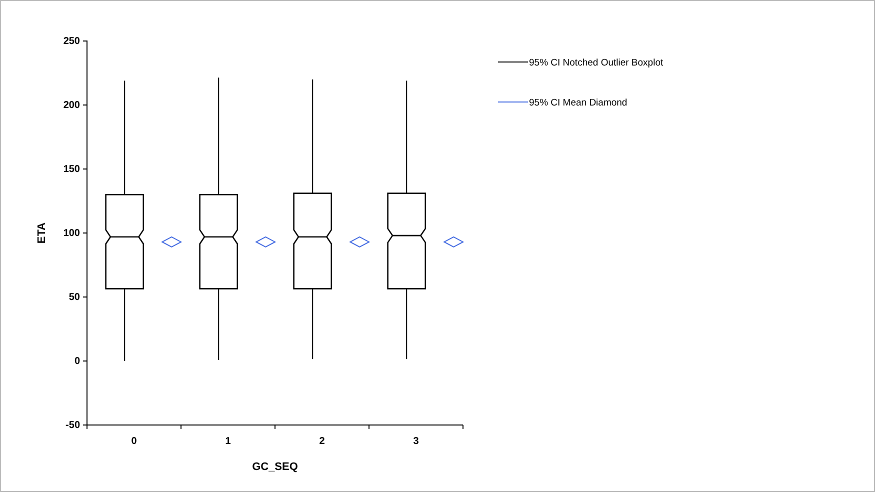 This screenshot has height=493, width=876. What do you see at coordinates (73, 426) in the screenshot?
I see `y-tick-label: -50` at bounding box center [73, 426].